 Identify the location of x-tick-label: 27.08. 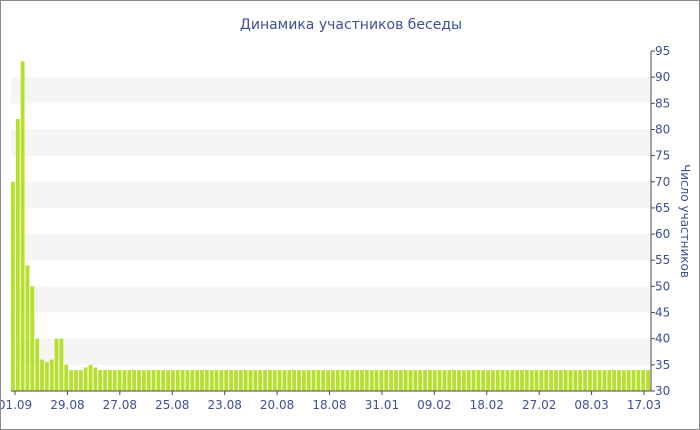
(120, 405).